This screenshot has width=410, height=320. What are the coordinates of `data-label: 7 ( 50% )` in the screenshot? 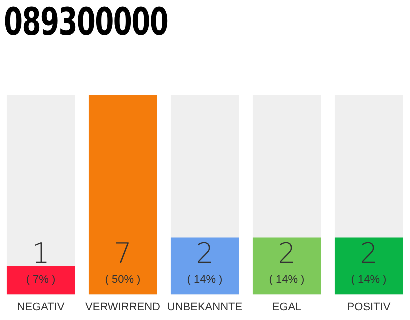 It's located at (123, 261).